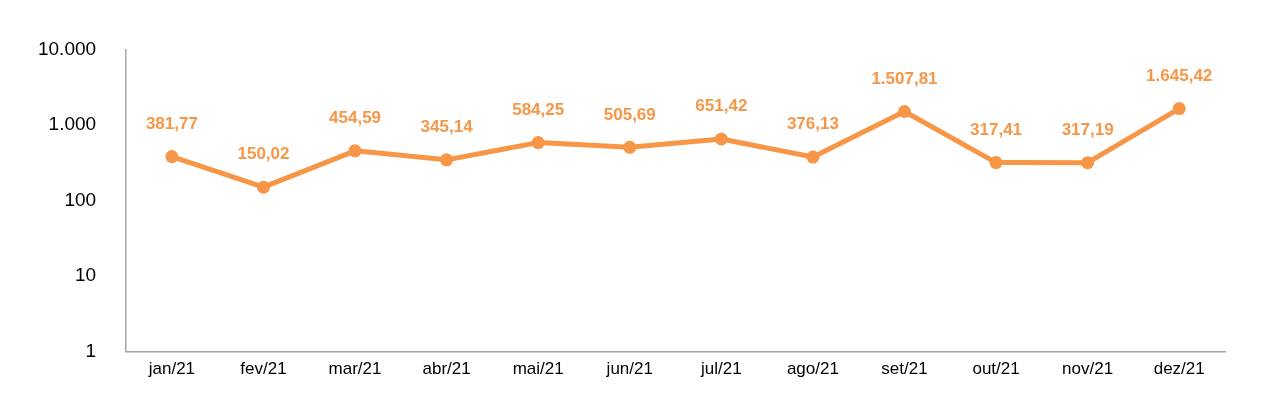  Describe the element at coordinates (629, 369) in the screenshot. I see `x-tick-label: jun/21` at that location.